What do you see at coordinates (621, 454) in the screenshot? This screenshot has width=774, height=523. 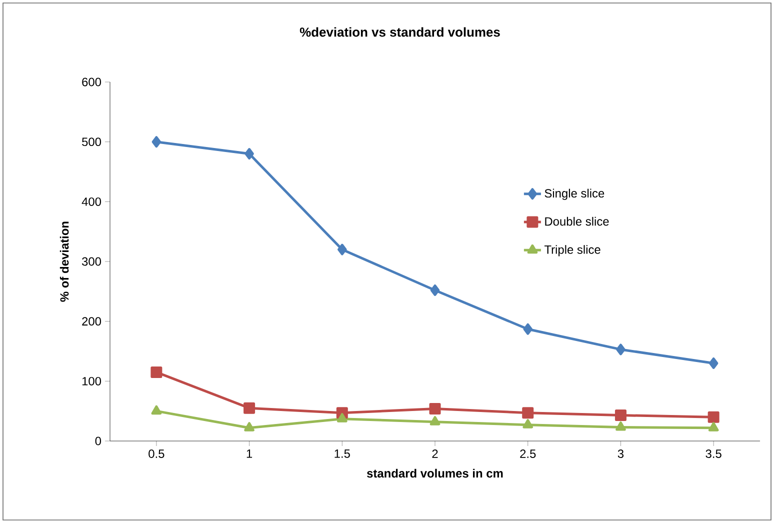 I see `x-tick-label: 3` at bounding box center [621, 454].